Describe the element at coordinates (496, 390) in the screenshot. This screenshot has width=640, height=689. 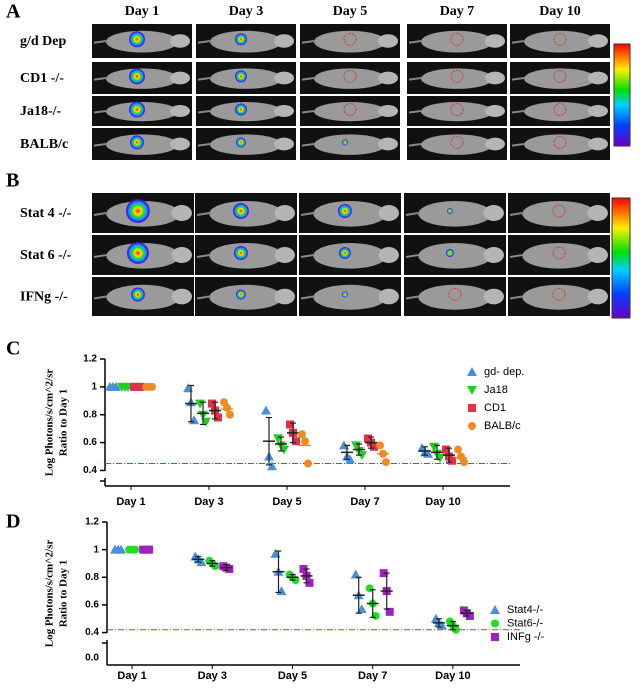
I see `legend-label: Ja18` at that location.